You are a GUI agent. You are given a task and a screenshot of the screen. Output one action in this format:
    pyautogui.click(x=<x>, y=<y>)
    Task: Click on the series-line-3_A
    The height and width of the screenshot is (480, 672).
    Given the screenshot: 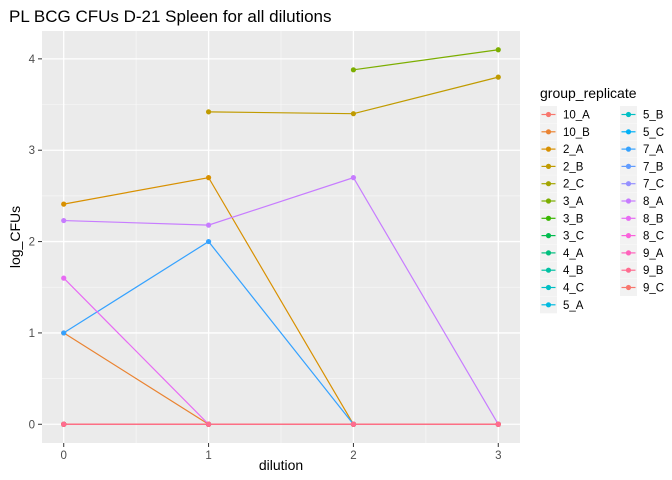 What is the action you would take?
    pyautogui.click(x=426, y=60)
    